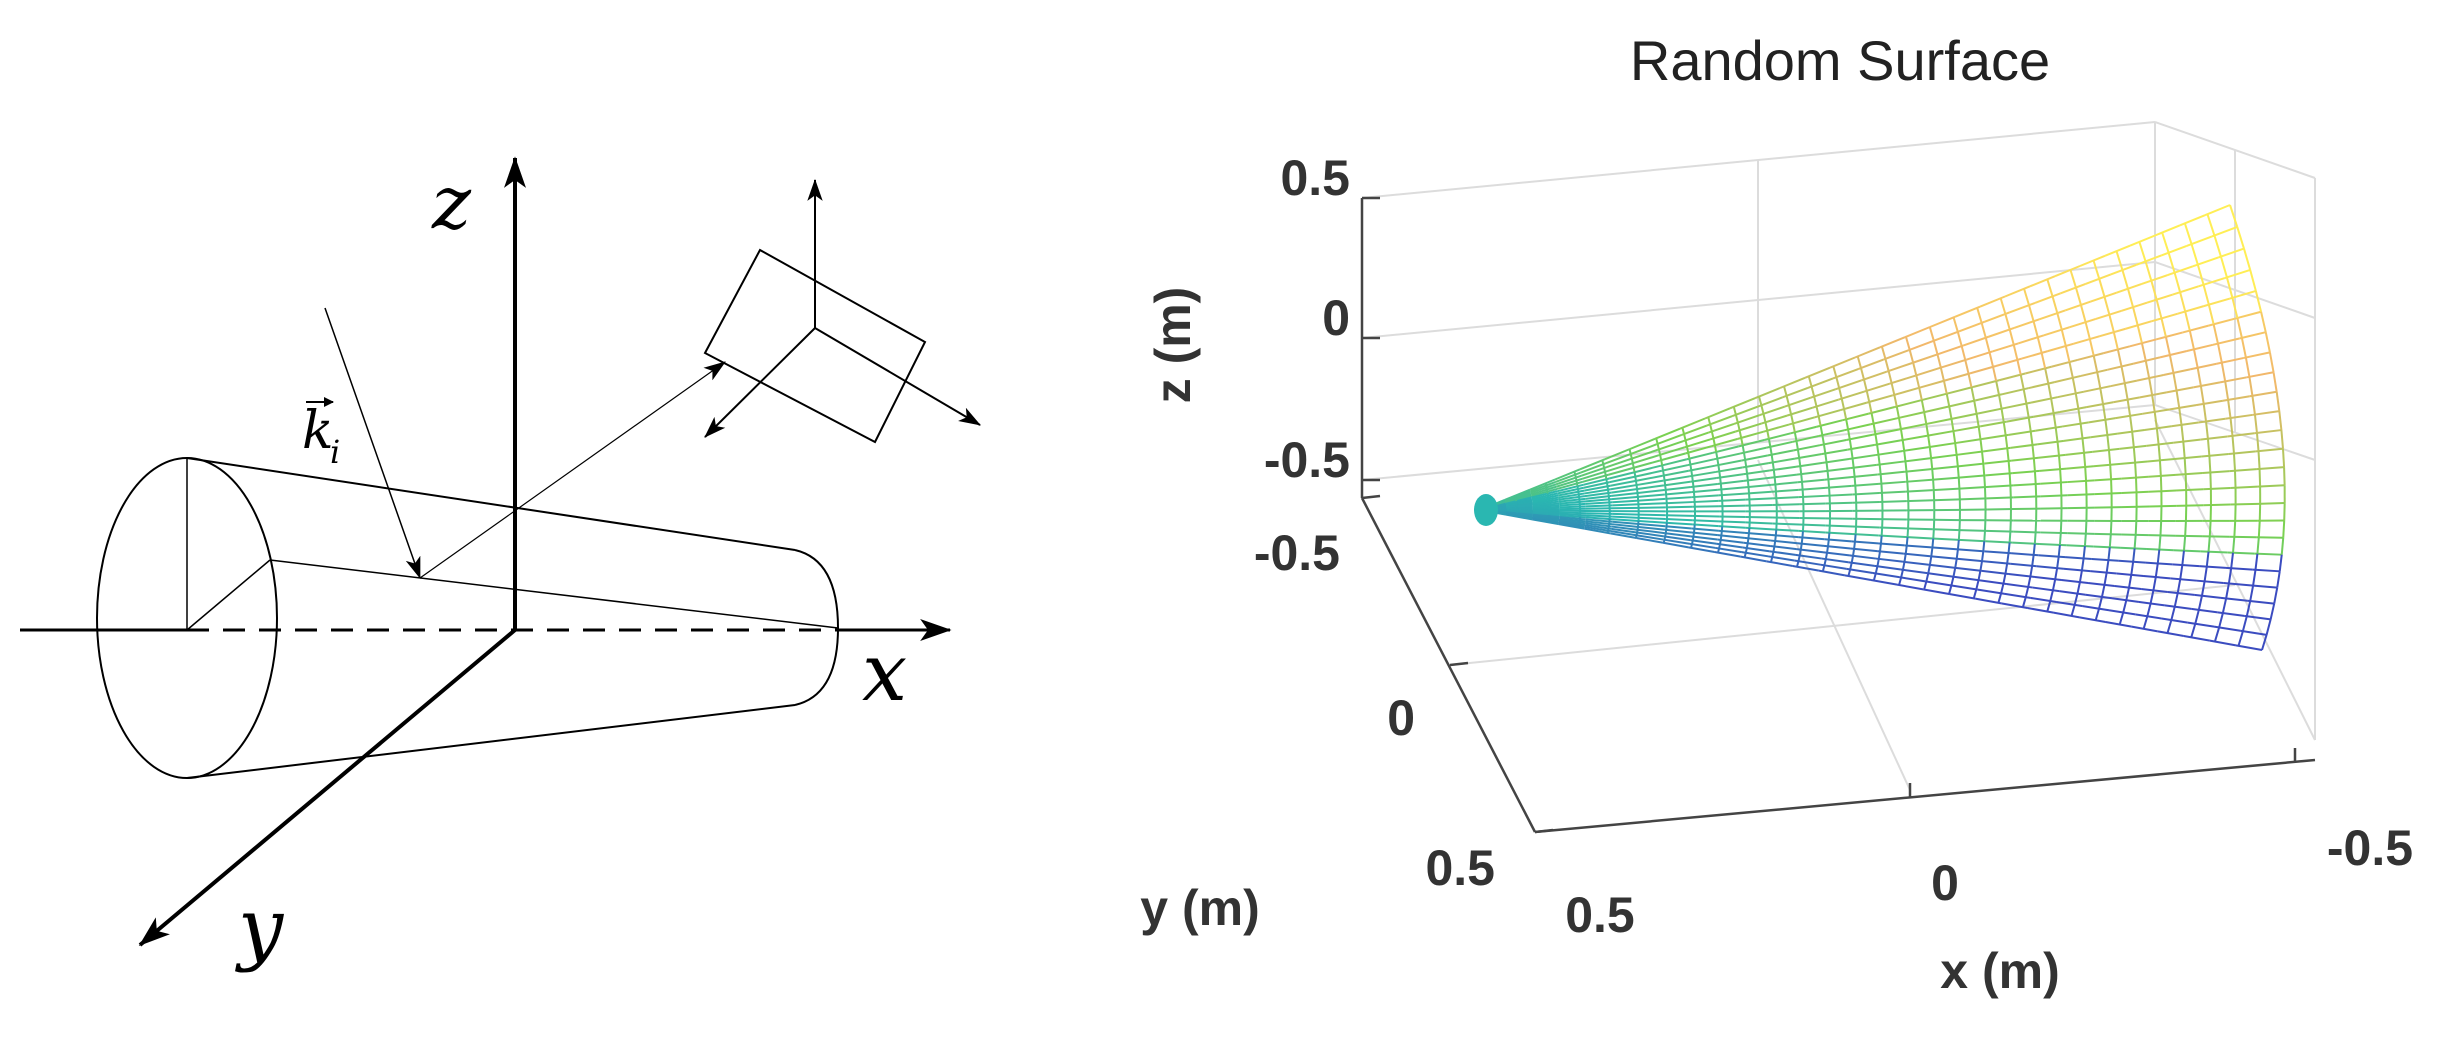 This screenshot has width=2444, height=1038. Describe the element at coordinates (260, 927) in the screenshot. I see `y-axis-label: y` at that location.